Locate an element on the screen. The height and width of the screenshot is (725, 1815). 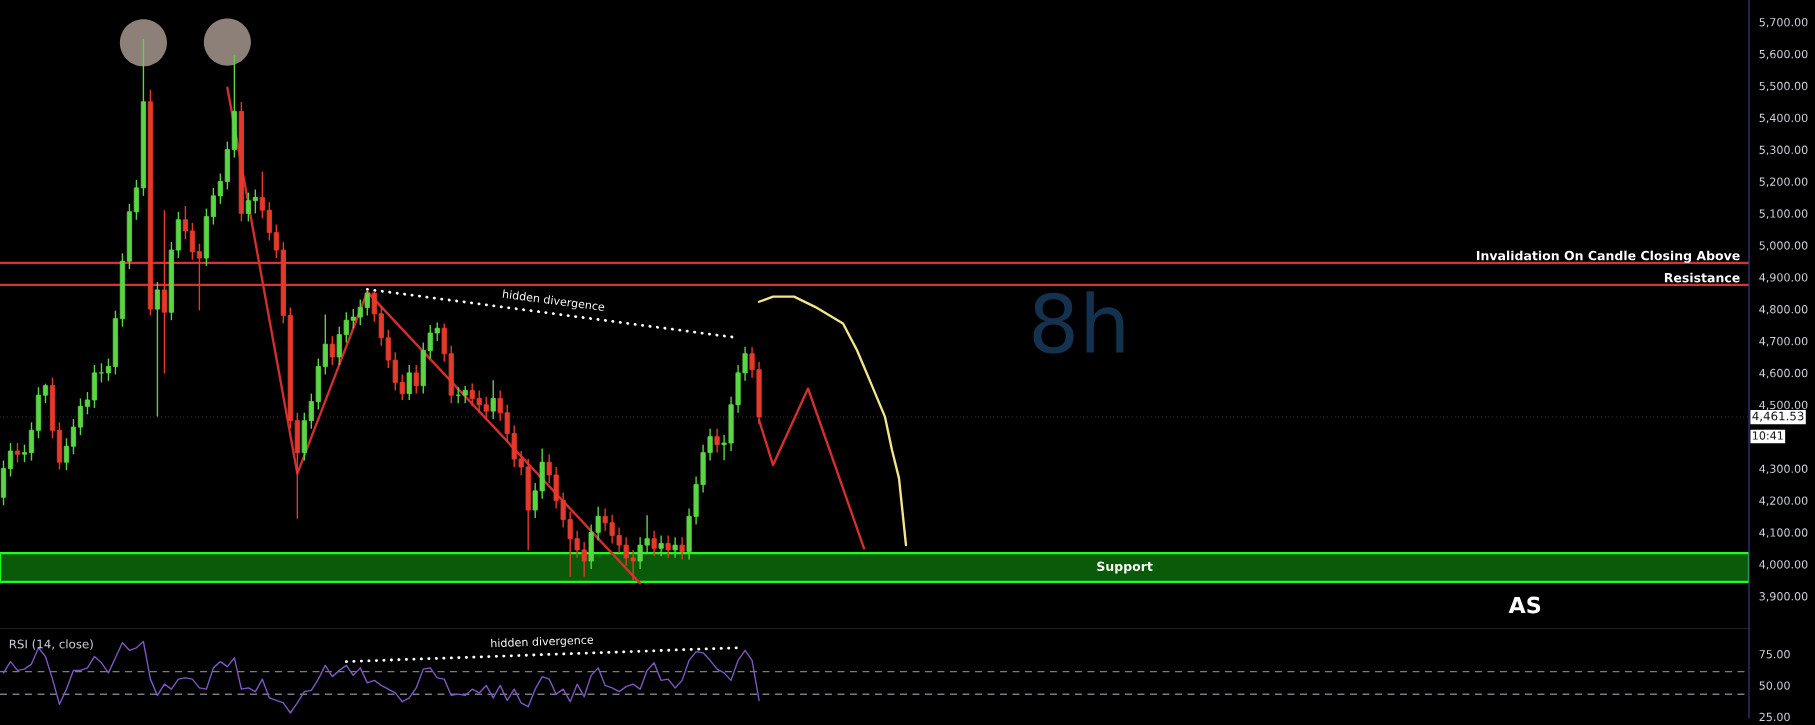
y-tick-label: 5,400.00 is located at coordinates (1783, 118).